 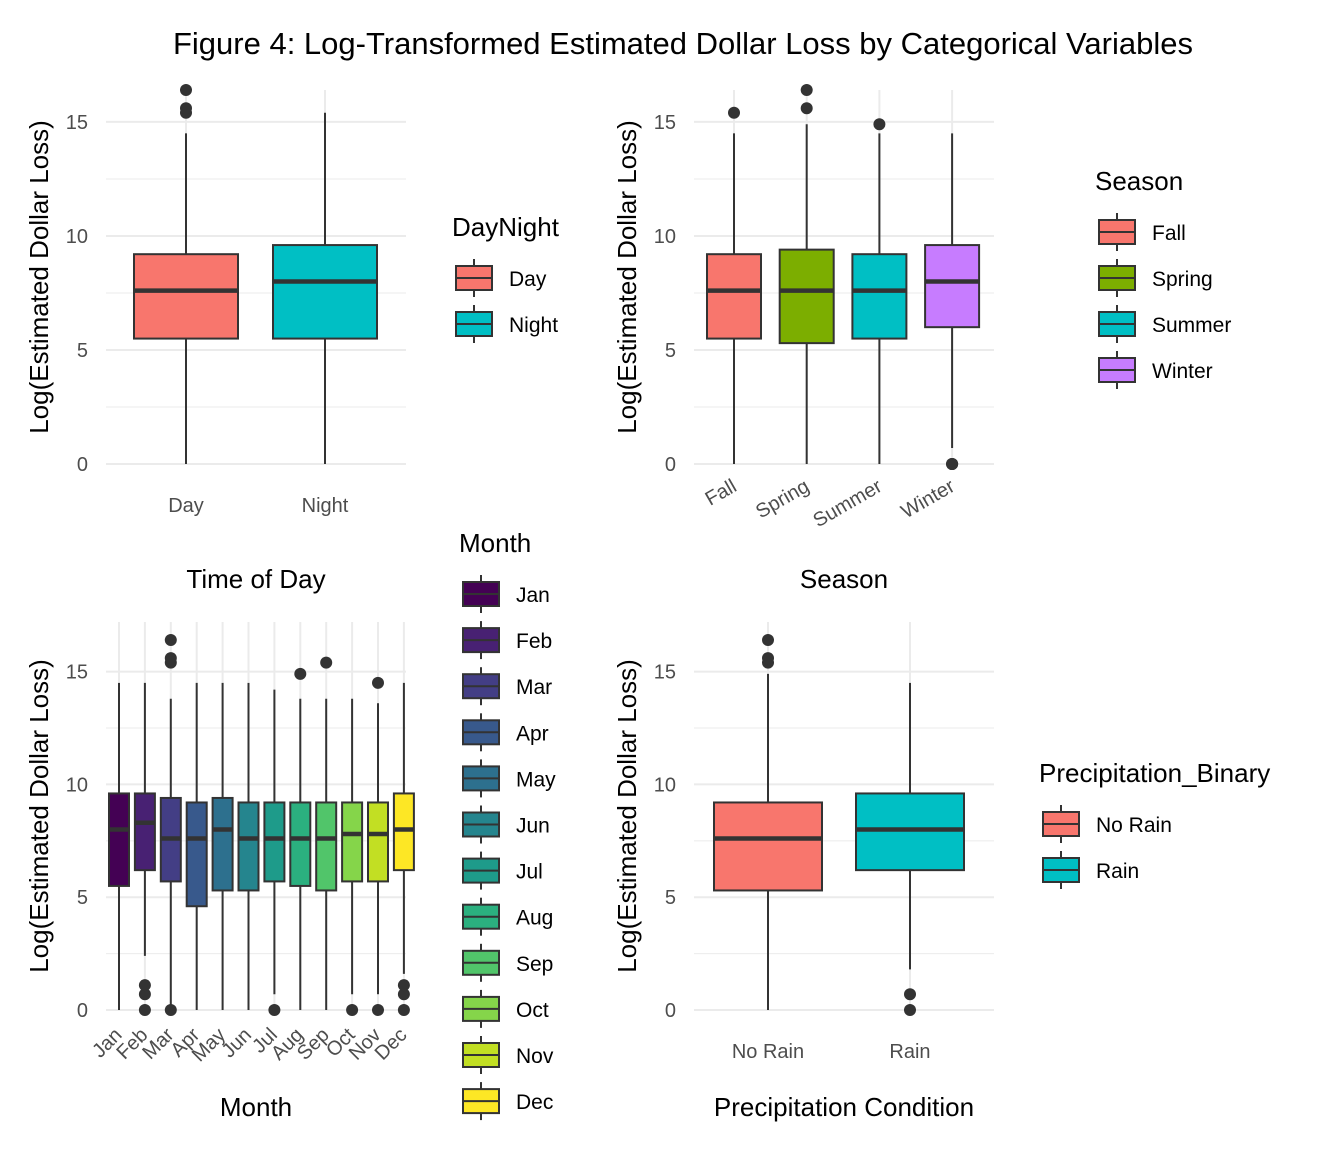 What do you see at coordinates (507, 962) in the screenshot?
I see `legend-item: Sep` at bounding box center [507, 962].